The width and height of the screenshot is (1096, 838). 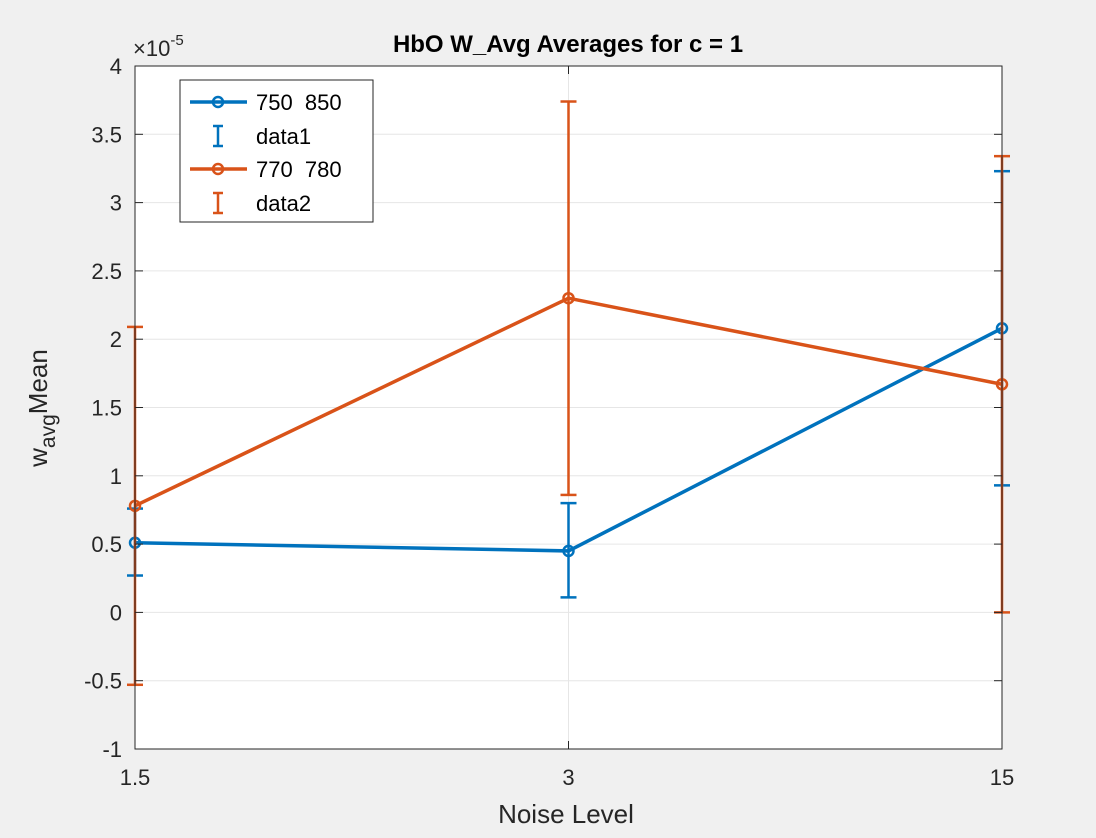 What do you see at coordinates (299, 169) in the screenshot?
I see `legend-label: 770 780` at bounding box center [299, 169].